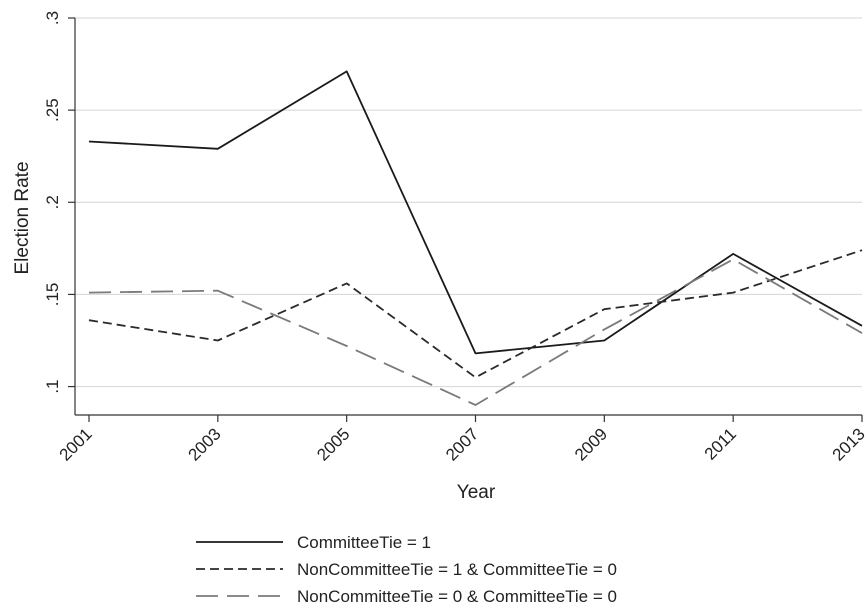 This screenshot has height=615, width=866. What do you see at coordinates (476, 492) in the screenshot?
I see `x-axis-title: Year` at bounding box center [476, 492].